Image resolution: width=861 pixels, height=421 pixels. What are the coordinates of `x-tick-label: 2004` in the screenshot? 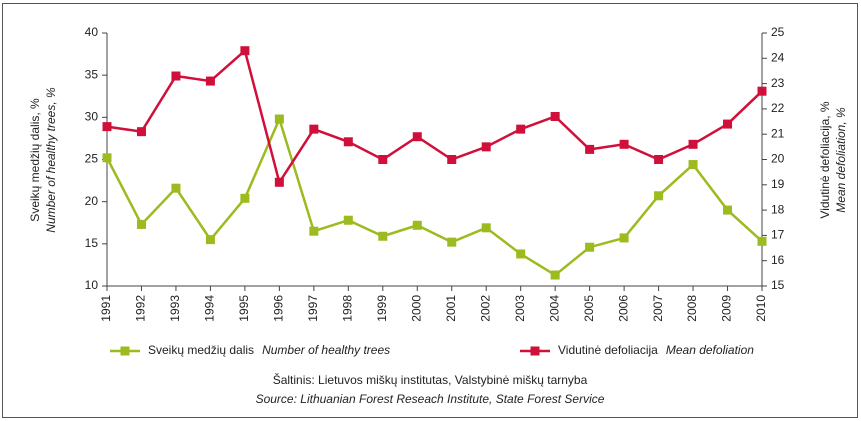 It's located at (554, 308).